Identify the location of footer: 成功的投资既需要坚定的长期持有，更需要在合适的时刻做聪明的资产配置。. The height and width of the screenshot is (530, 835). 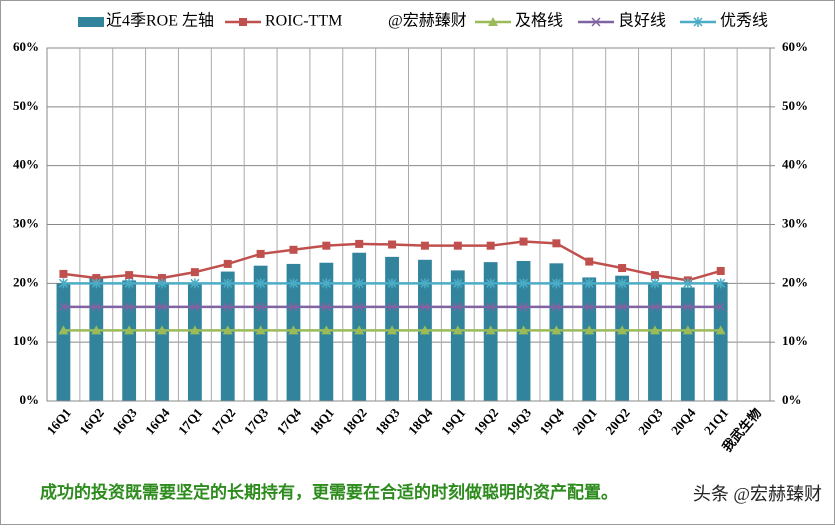
(329, 492).